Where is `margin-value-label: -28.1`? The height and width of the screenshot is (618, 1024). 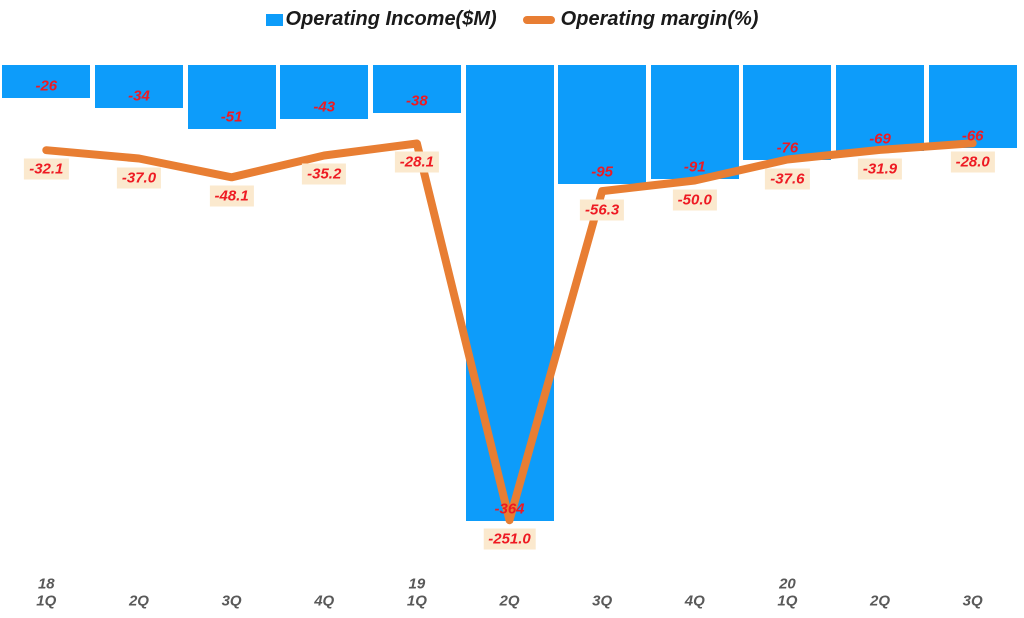
margin-value-label: -28.1 is located at coordinates (416, 162).